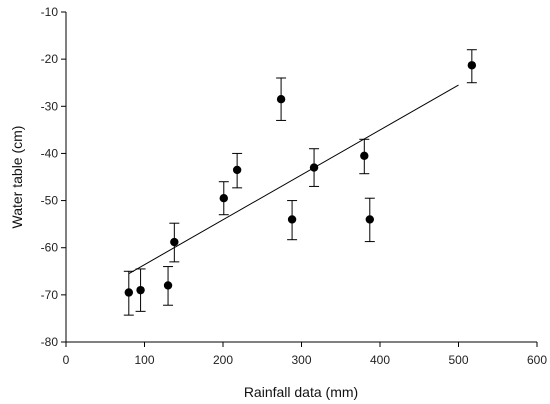  I want to click on y-tick-label: -10, so click(50, 12).